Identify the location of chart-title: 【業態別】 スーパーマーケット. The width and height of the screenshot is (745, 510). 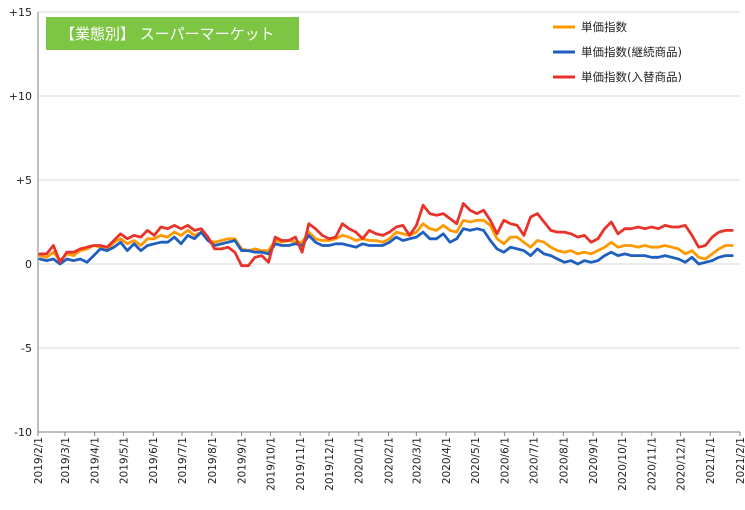
(167, 34).